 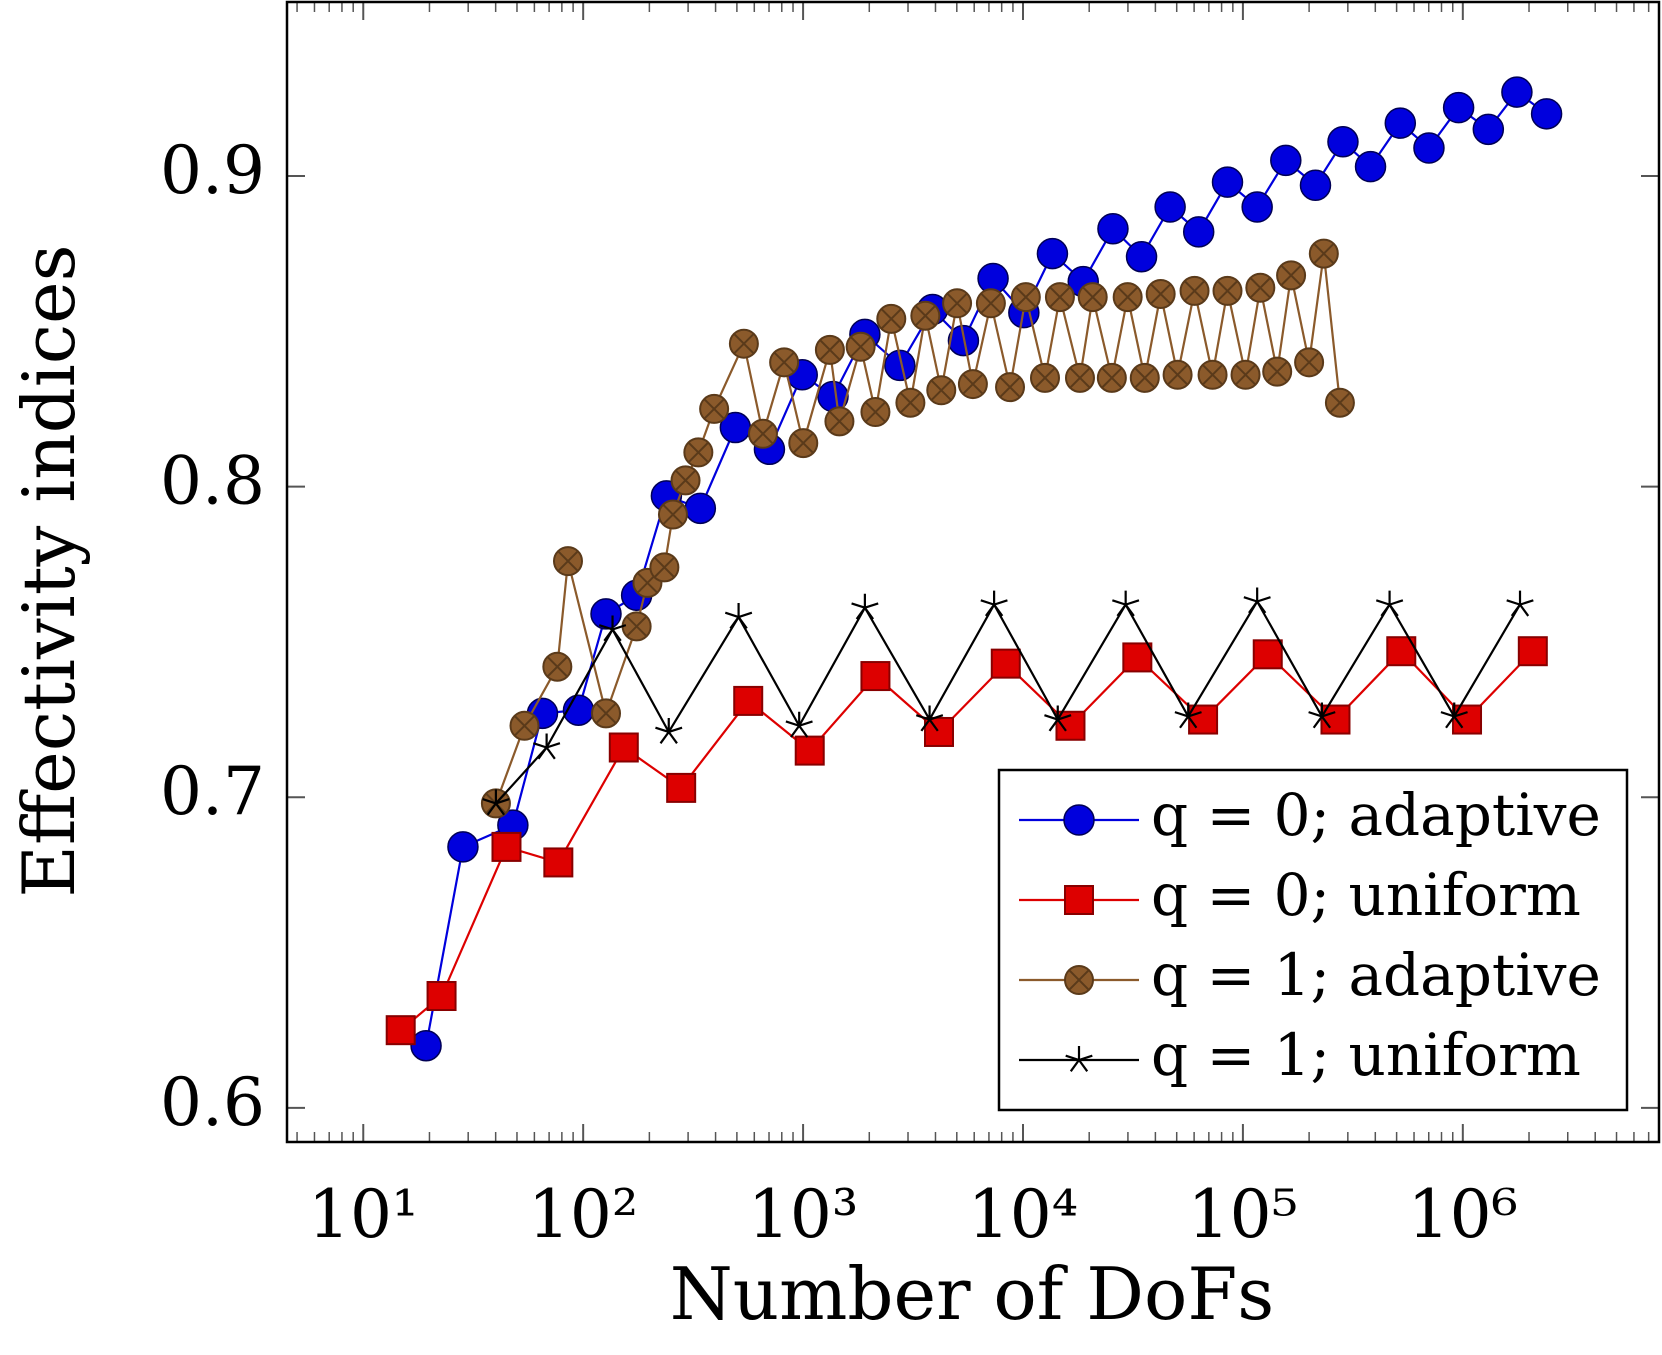 I want to click on legend-label: q = 0; adaptive, so click(x=1376, y=815).